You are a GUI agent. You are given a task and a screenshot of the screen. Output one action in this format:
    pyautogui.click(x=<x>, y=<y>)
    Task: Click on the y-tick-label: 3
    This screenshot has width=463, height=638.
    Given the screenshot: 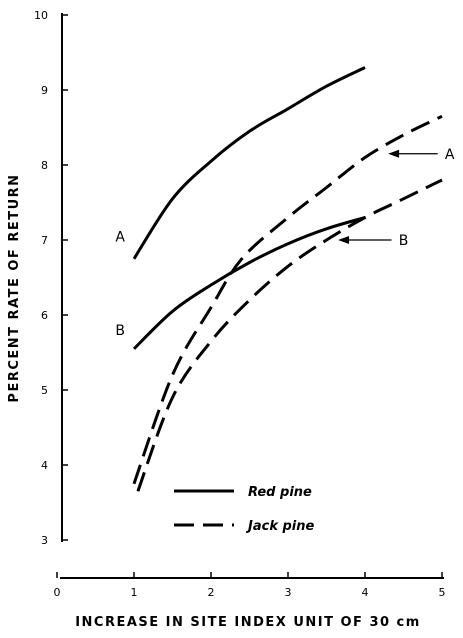 What is the action you would take?
    pyautogui.click(x=44, y=540)
    